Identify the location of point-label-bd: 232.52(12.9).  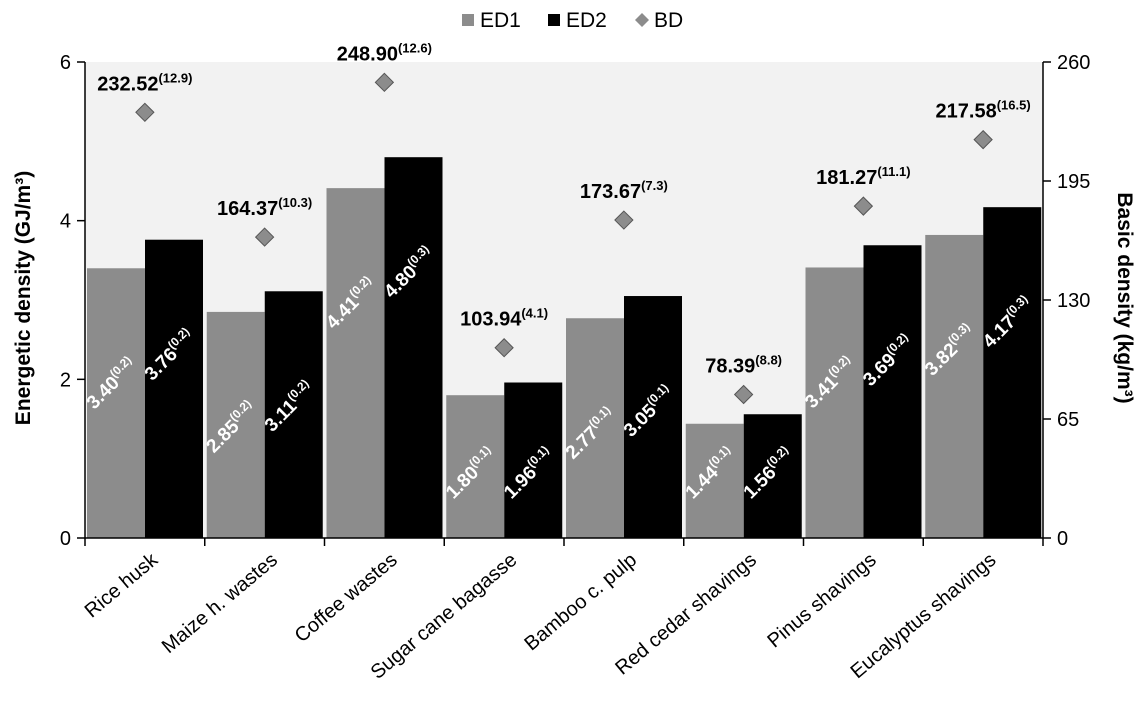
(144, 82).